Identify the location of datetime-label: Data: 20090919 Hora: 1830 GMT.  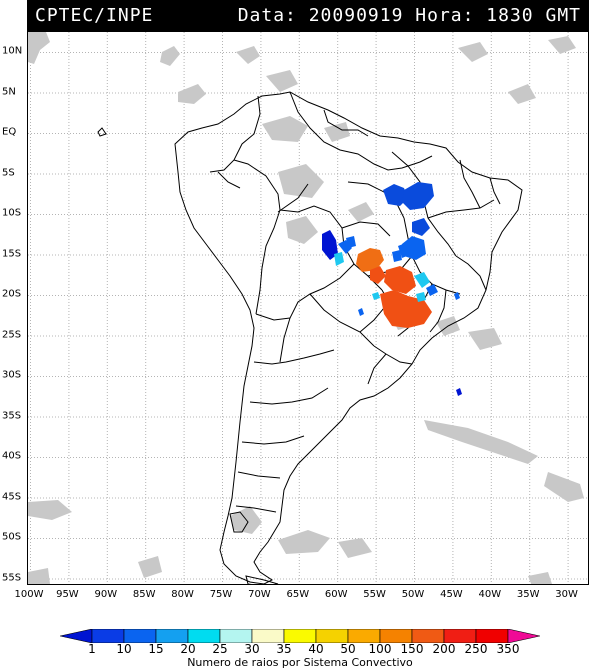
(409, 15).